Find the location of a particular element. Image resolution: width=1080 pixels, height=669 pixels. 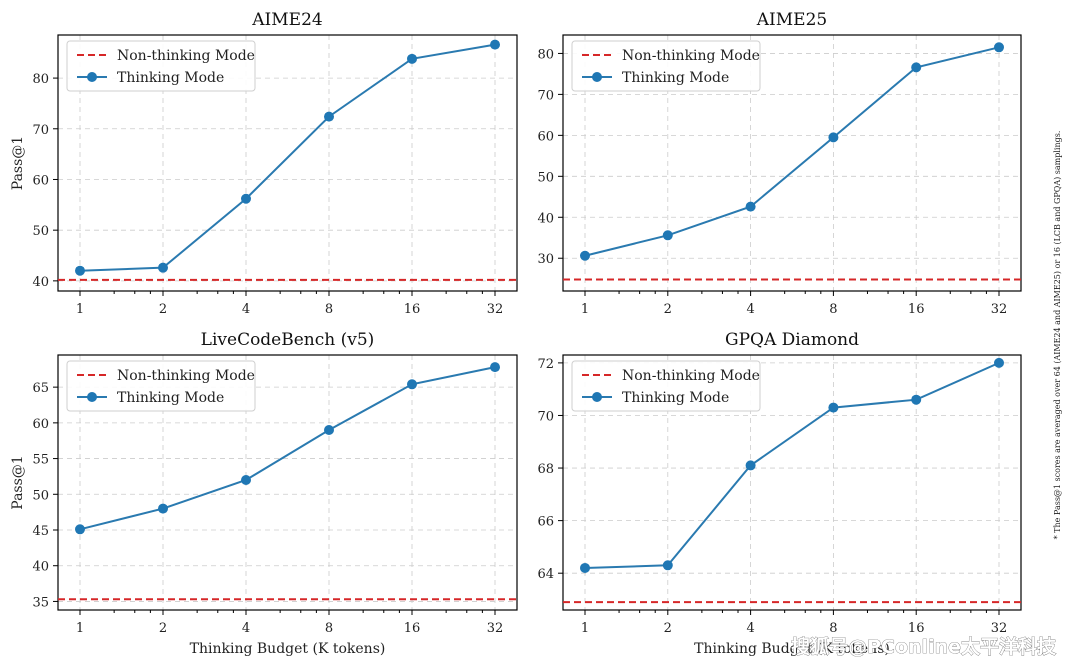

chart-title: AIME24 is located at coordinates (286, 20).